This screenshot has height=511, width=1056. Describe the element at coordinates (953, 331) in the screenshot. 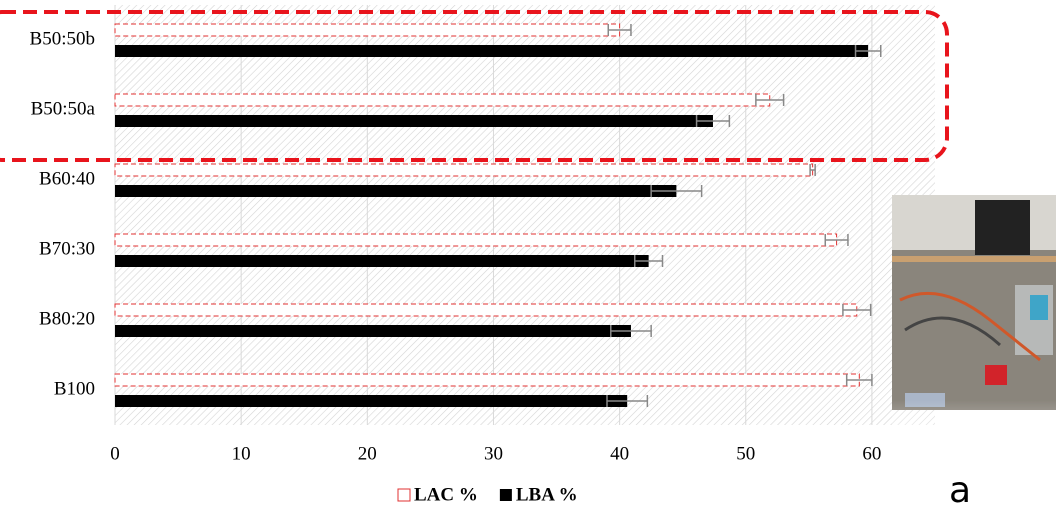

I see `photo-cables` at that location.